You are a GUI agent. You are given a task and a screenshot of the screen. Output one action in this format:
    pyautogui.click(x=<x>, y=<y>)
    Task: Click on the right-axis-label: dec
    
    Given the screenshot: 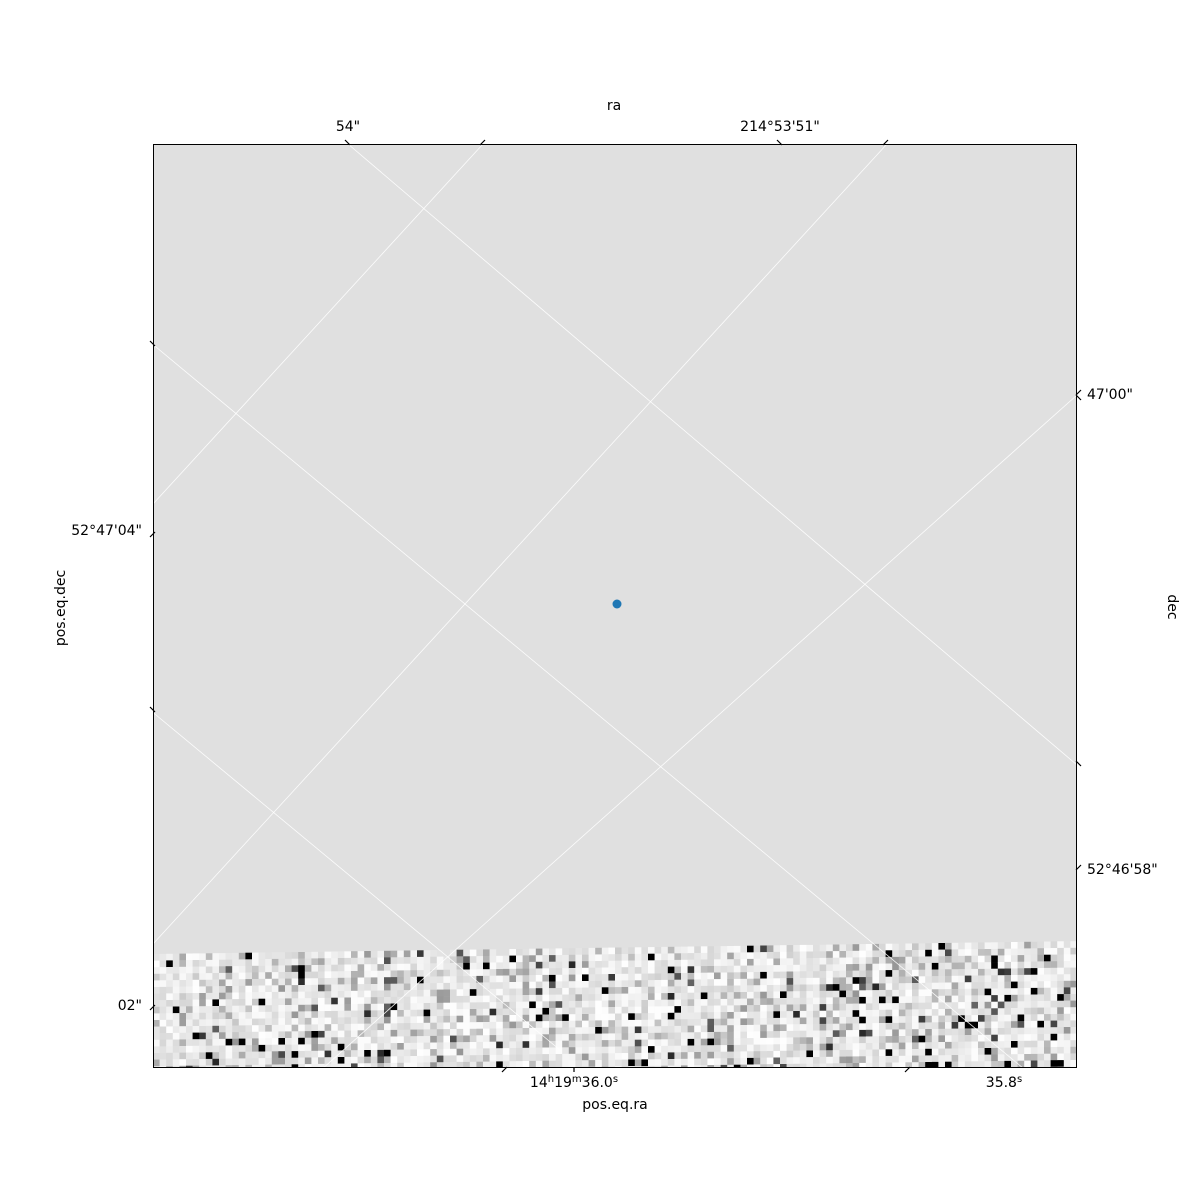 What is the action you would take?
    pyautogui.click(x=1172, y=606)
    